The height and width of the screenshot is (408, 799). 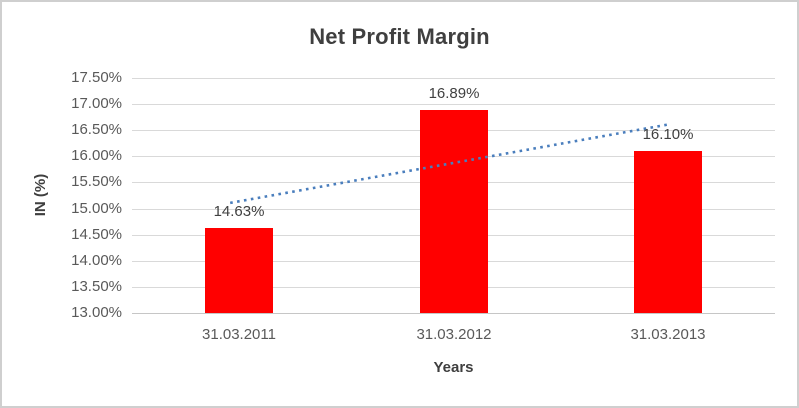 I want to click on data-label: 14.63%, so click(x=239, y=211).